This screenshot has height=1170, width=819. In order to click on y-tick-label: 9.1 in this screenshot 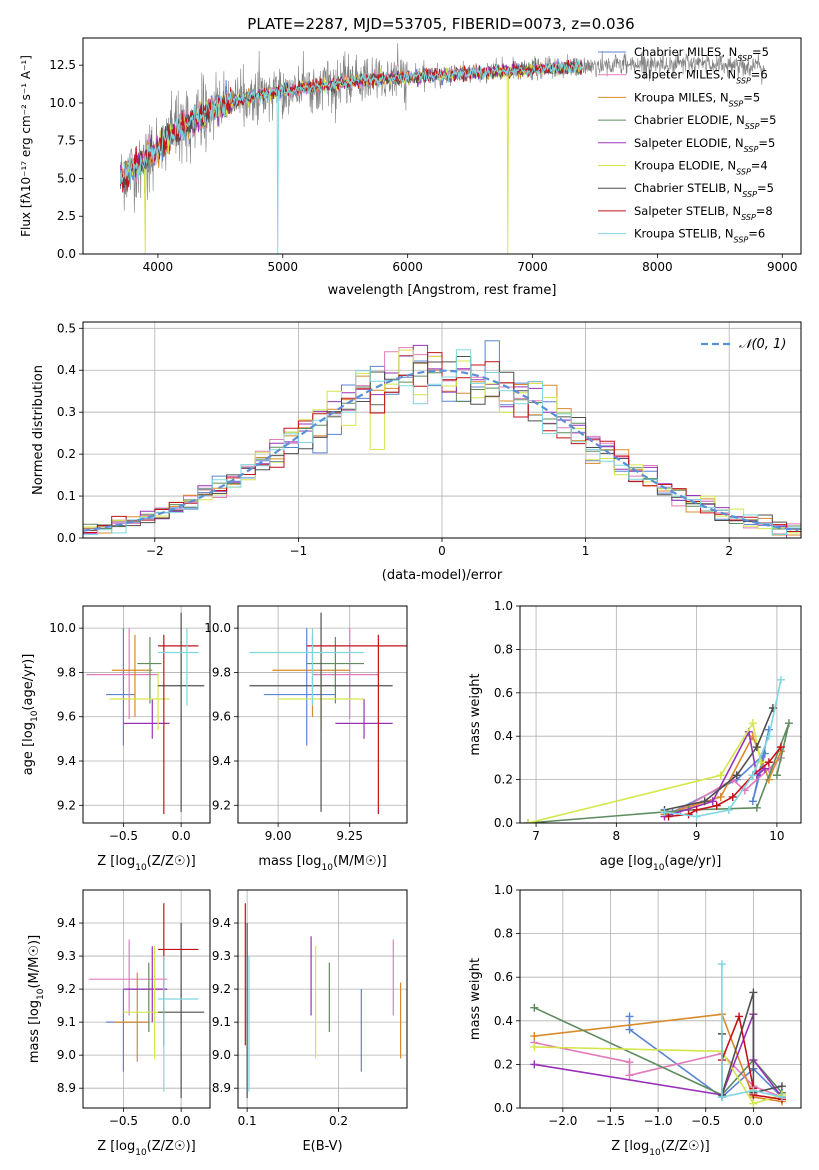, I will do `click(221, 1022)`.